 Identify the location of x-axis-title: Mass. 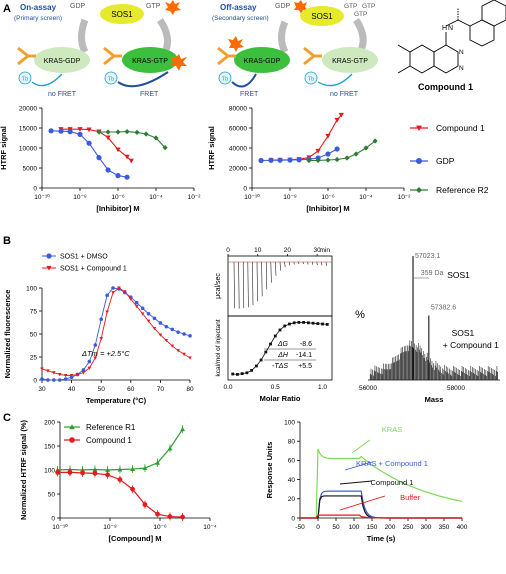
(434, 399).